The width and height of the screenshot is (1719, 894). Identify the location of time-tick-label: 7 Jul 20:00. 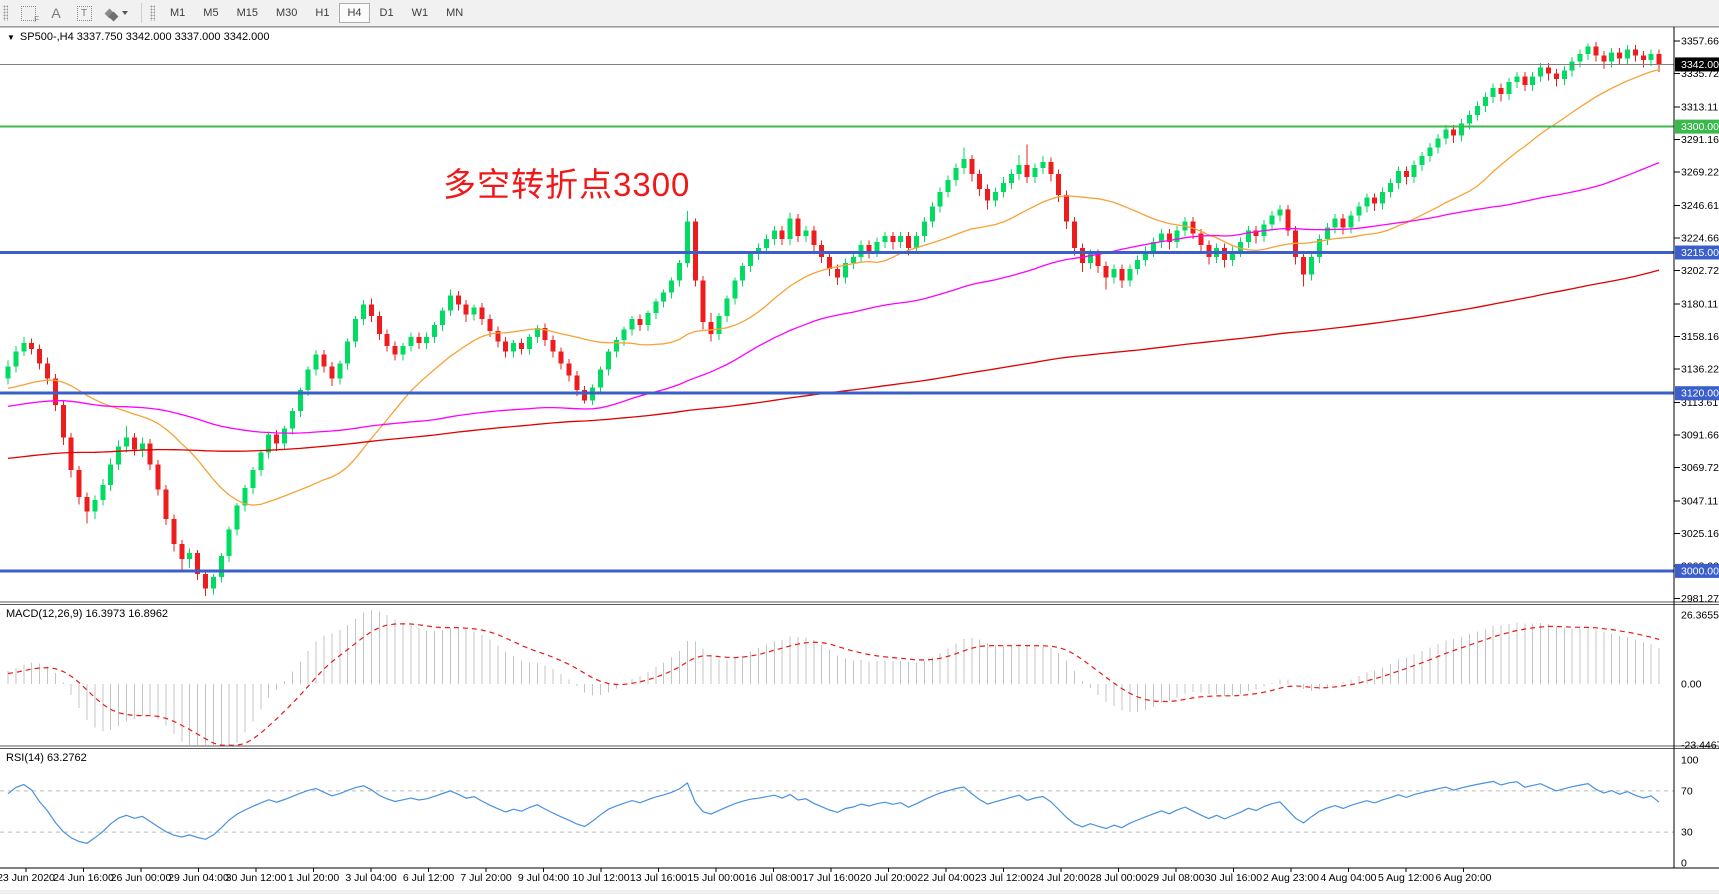
(486, 878).